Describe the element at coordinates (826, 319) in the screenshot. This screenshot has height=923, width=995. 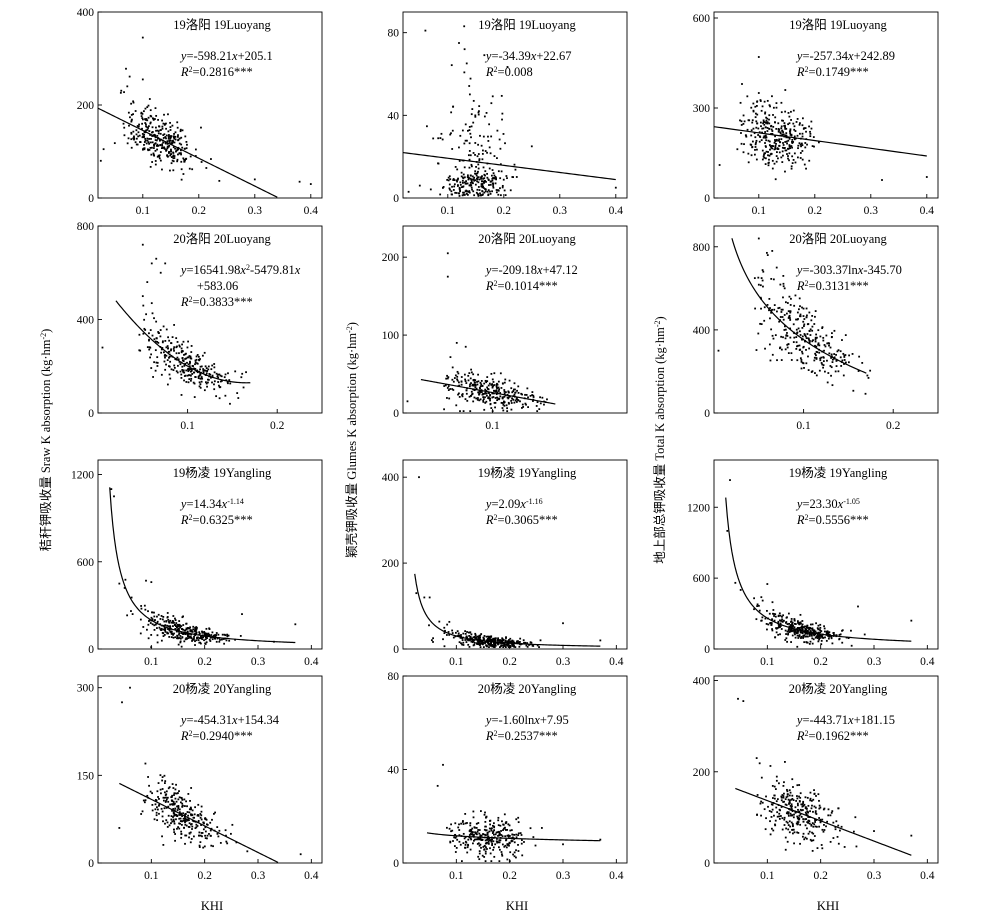
I see `plot-frame` at that location.